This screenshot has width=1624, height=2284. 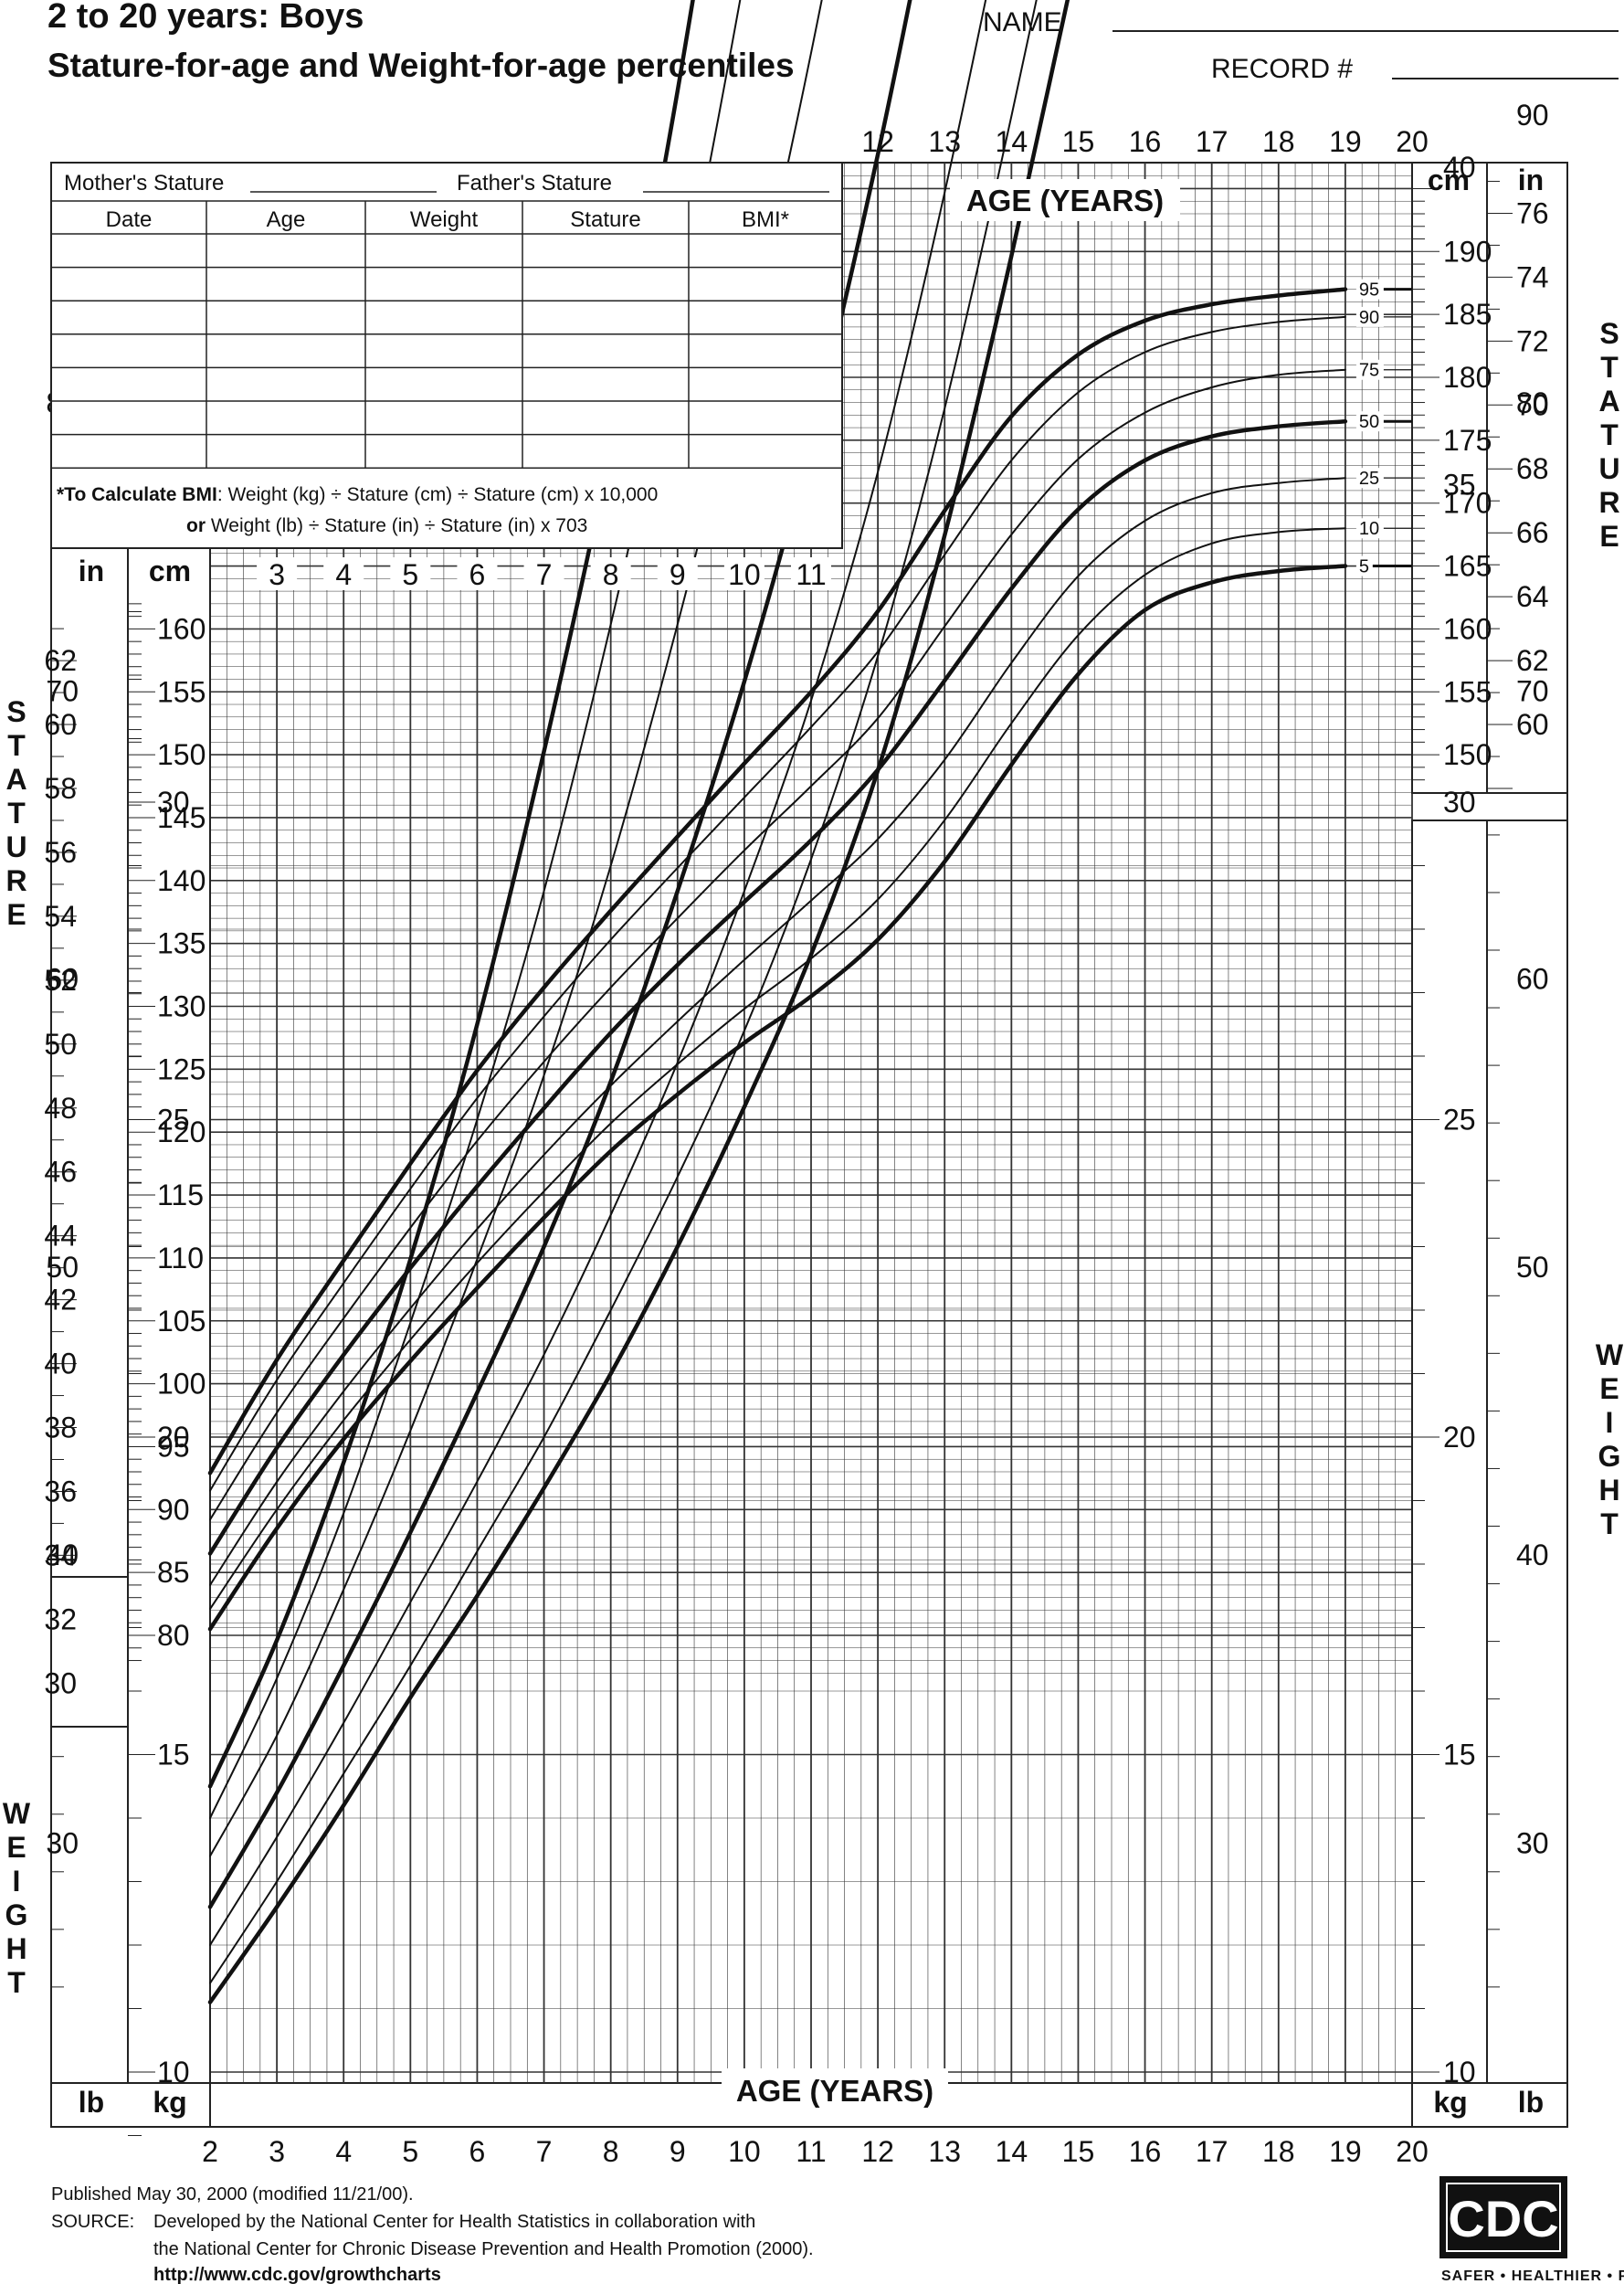 I want to click on stature-in-tick-label: 62, so click(x=1533, y=660).